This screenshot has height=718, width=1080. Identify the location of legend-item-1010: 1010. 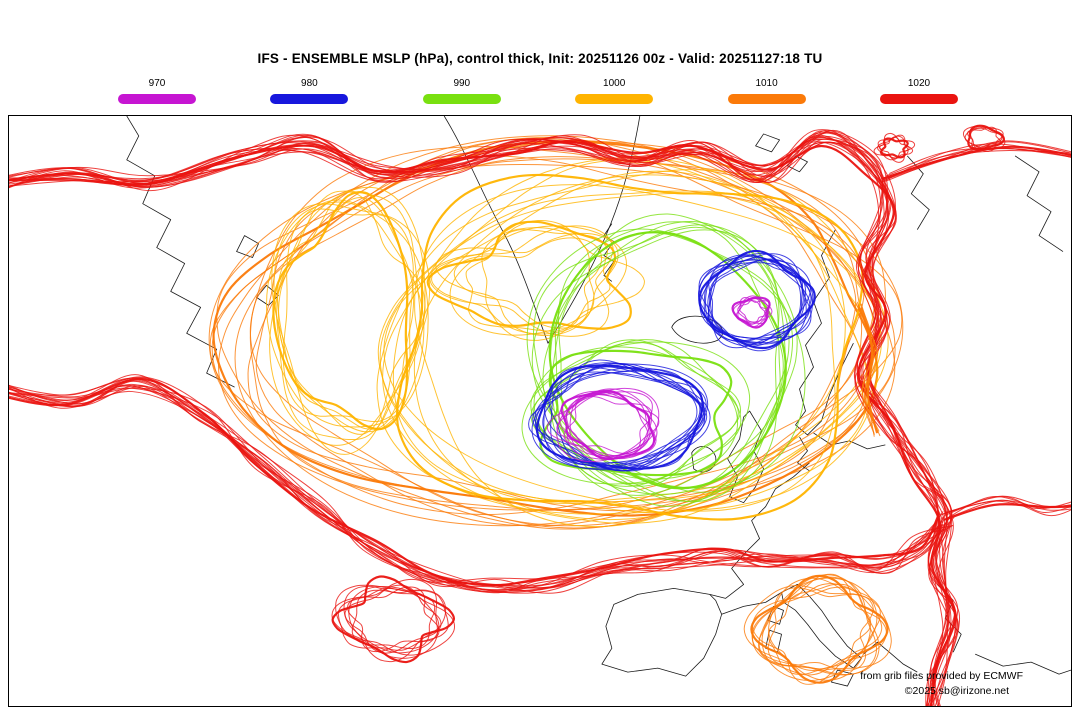
(766, 91).